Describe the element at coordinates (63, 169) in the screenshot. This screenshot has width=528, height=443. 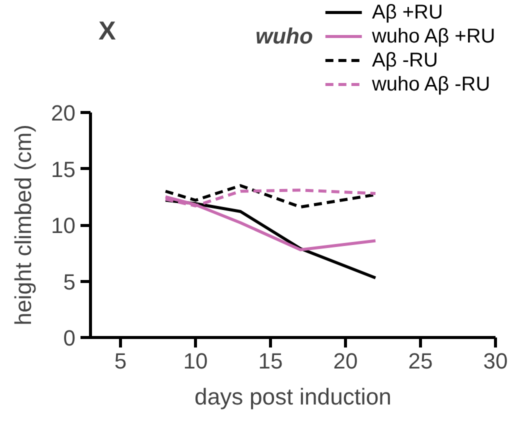
I see `y-tick-label: 15` at that location.